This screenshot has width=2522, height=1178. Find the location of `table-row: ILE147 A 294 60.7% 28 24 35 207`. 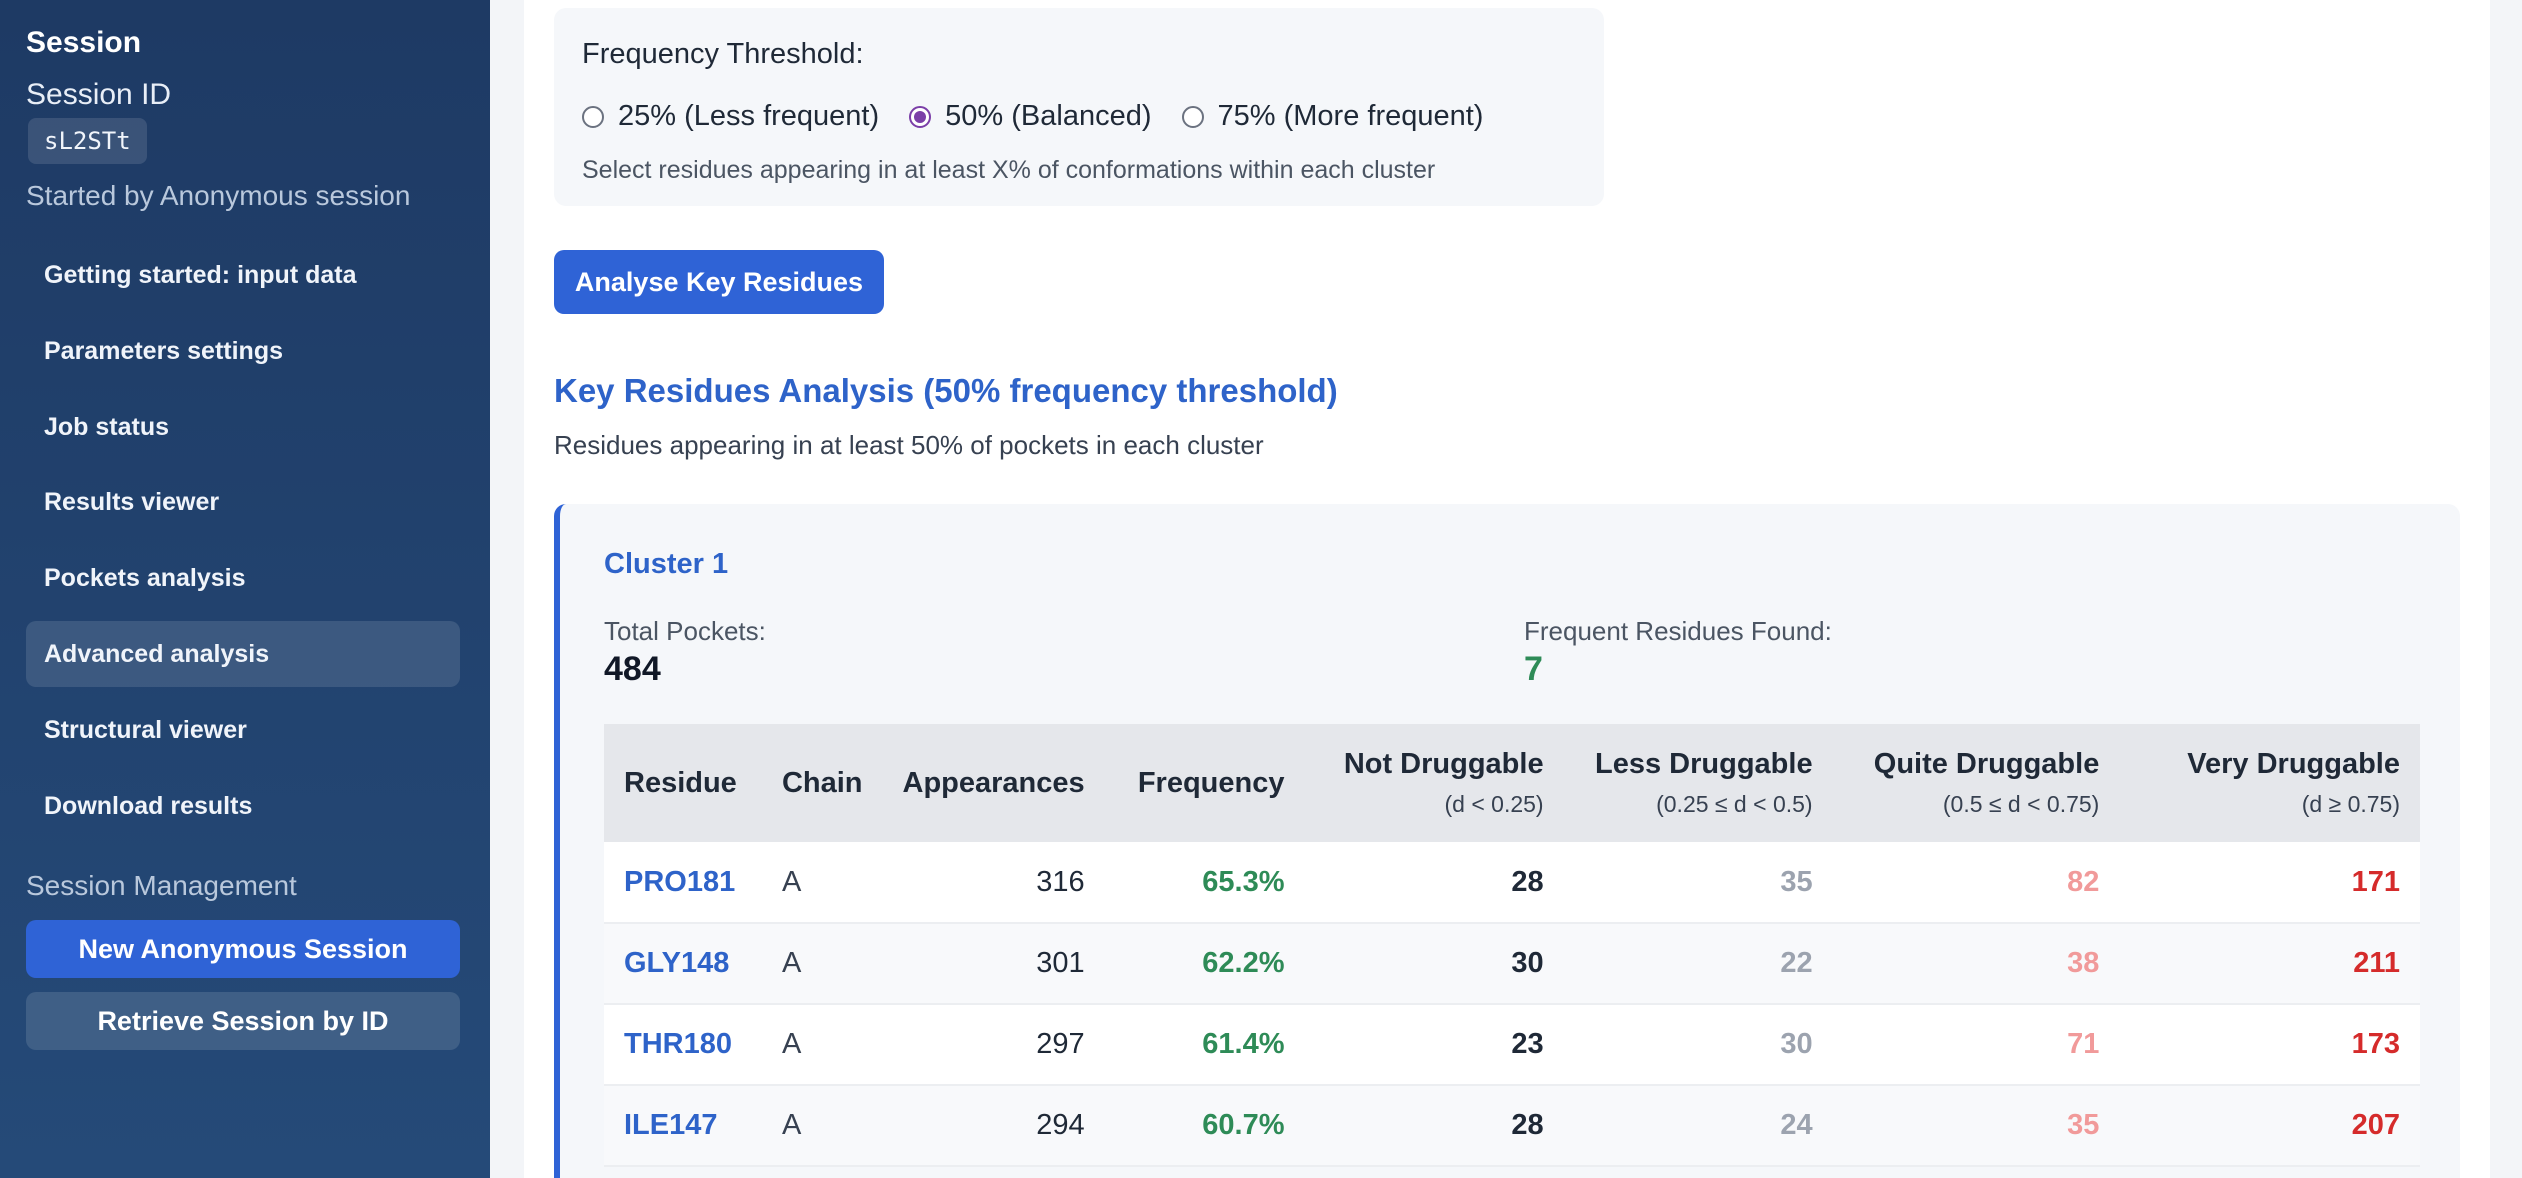

table-row: ILE147 A 294 60.7% 28 24 35 207 is located at coordinates (1512, 1126).